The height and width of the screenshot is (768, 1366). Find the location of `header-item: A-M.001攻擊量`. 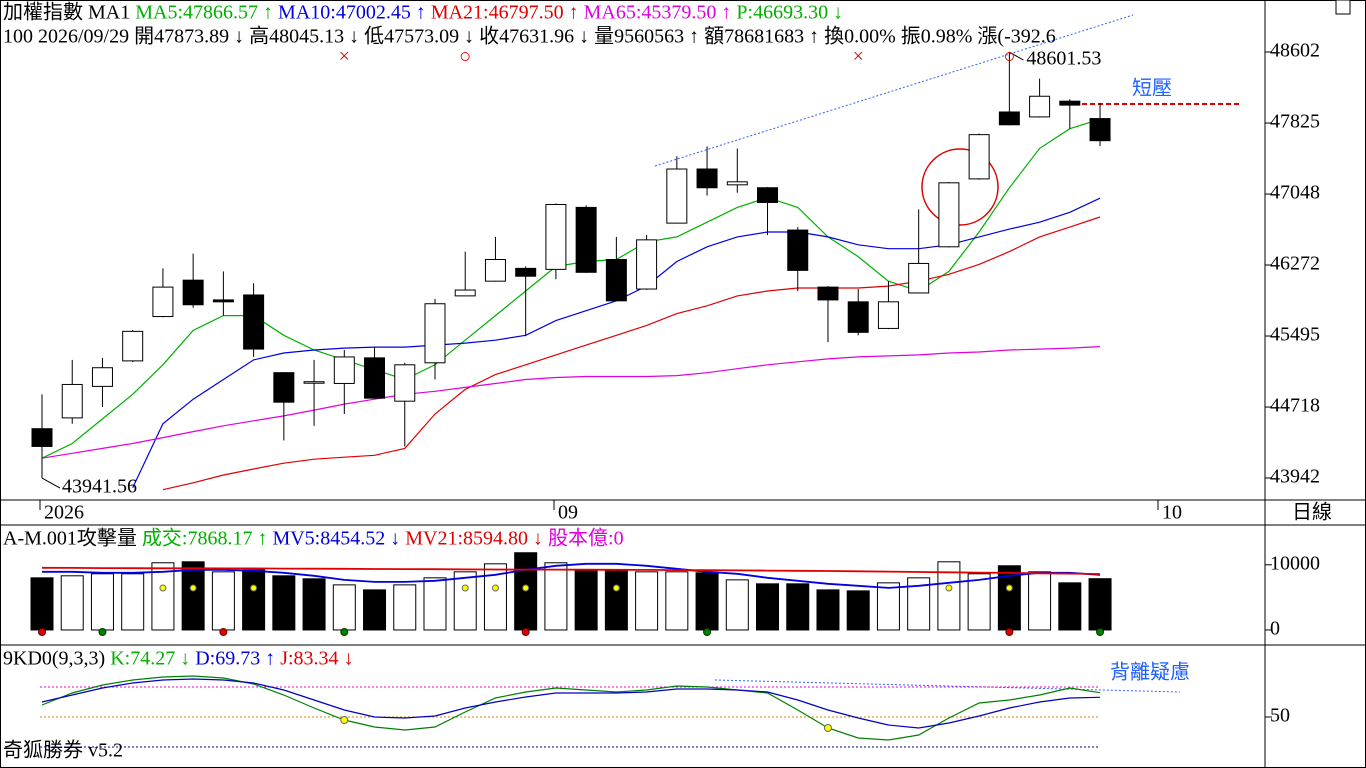

header-item: A-M.001攻擊量 is located at coordinates (70, 538).